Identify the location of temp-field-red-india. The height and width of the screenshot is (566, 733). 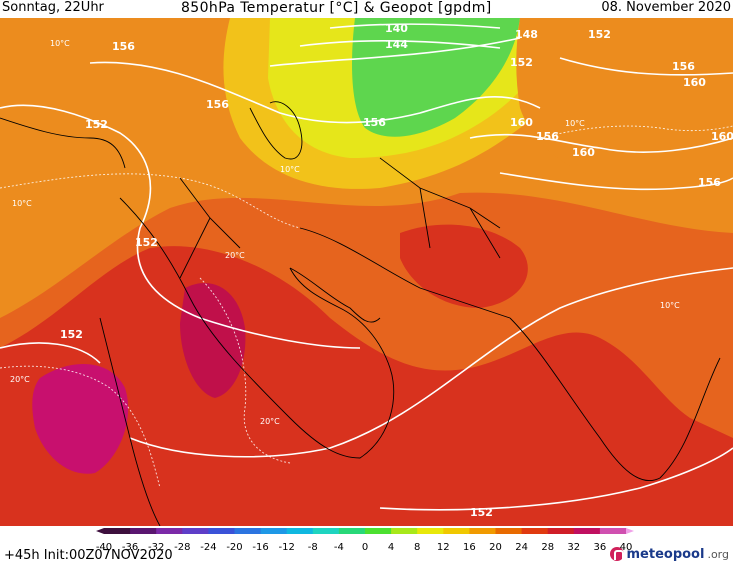
(464, 266).